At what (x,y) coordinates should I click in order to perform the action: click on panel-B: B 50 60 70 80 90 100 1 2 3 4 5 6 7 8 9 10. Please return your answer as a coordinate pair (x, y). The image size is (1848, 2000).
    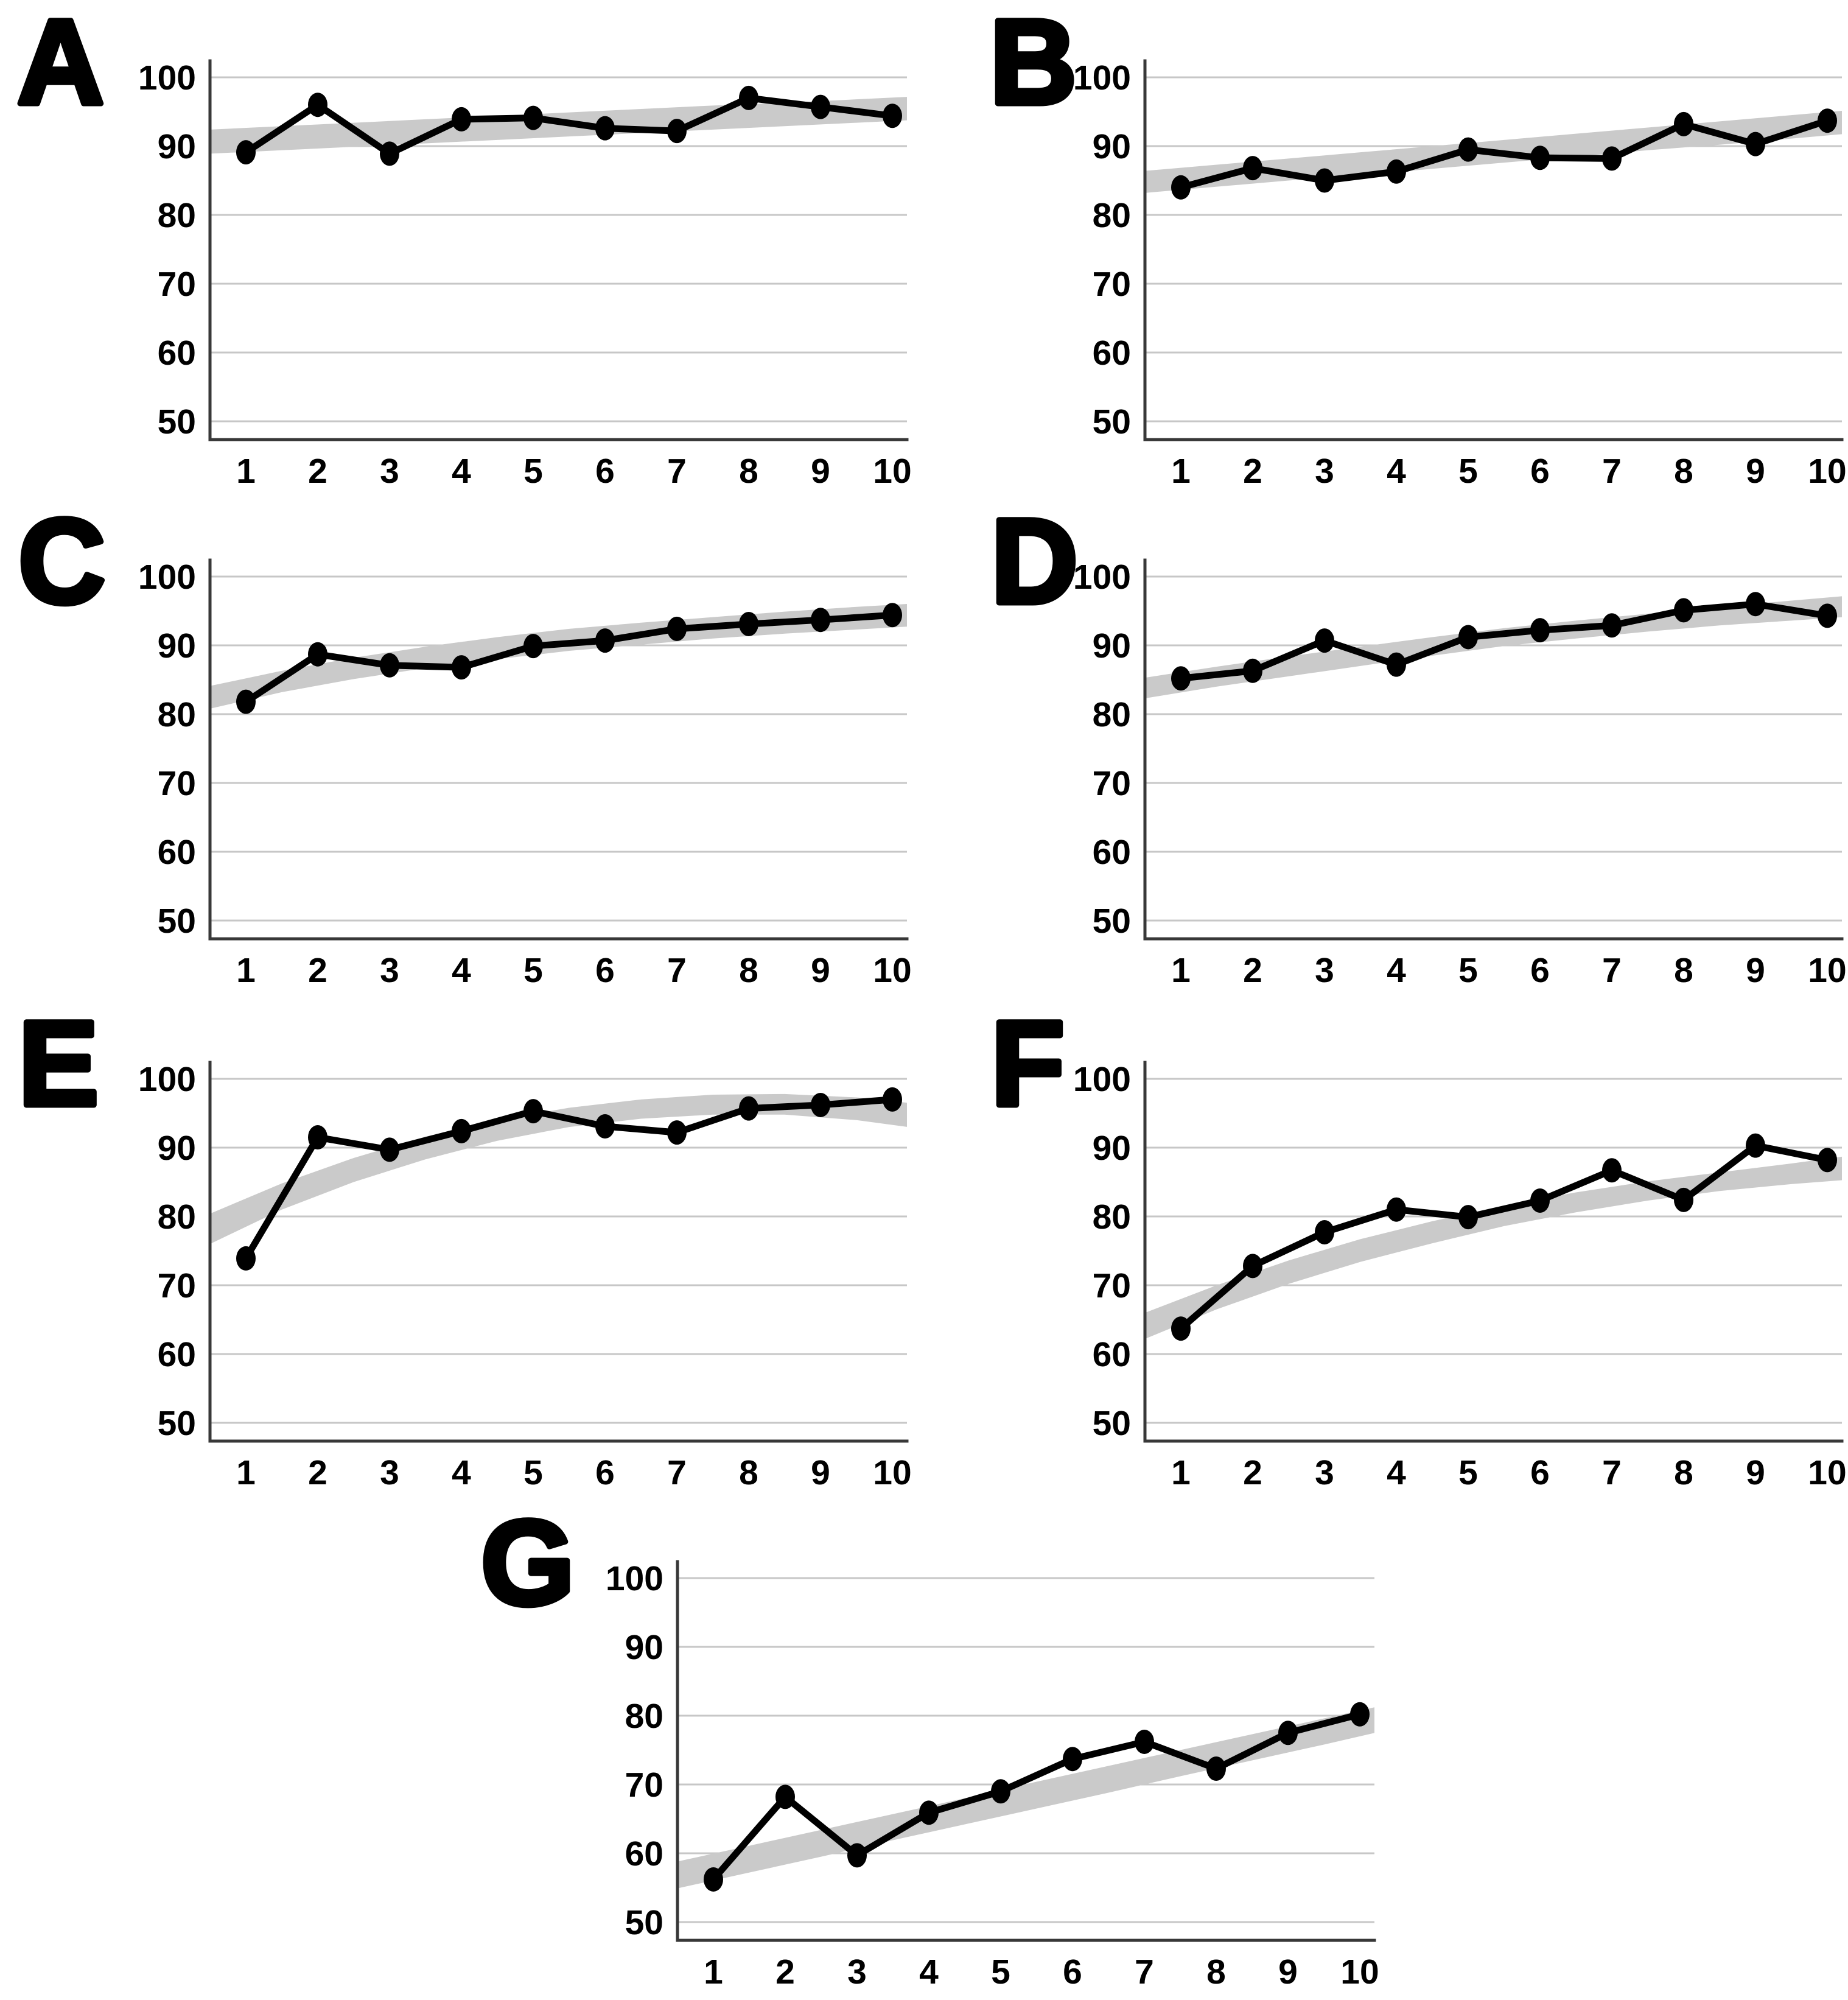
    Looking at the image, I should click on (1391, 246).